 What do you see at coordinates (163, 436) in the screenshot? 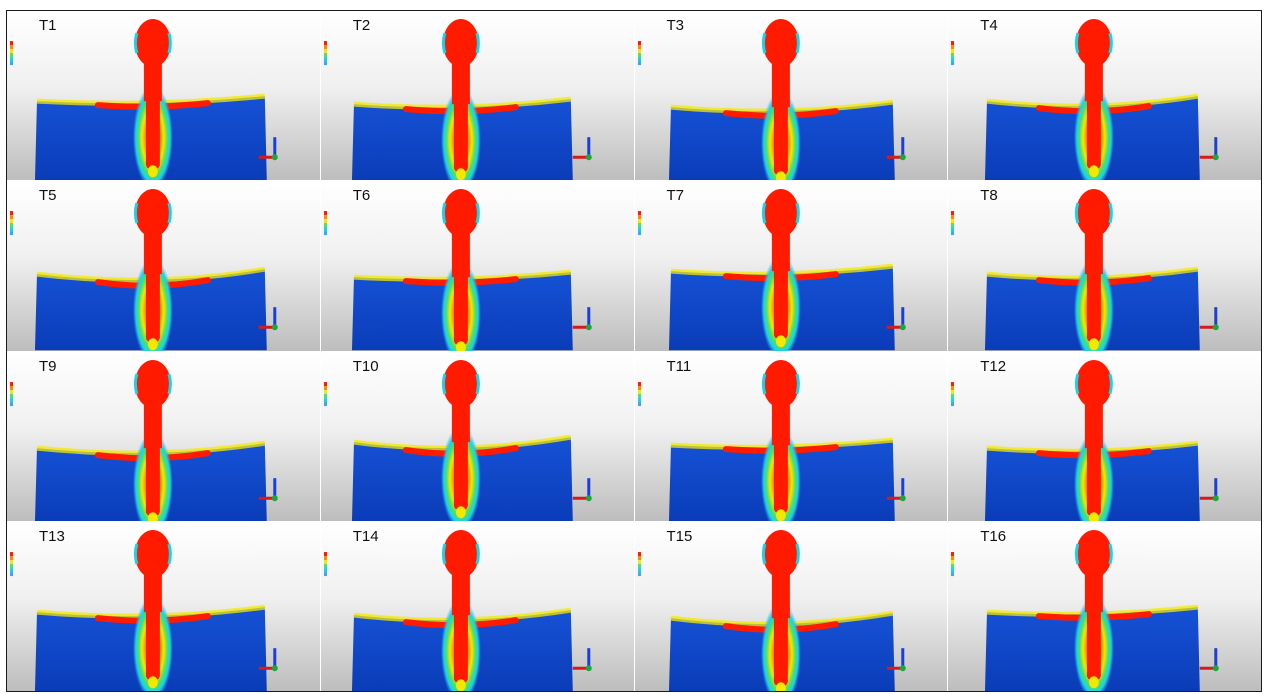
I see `fea-panel-t9: T9` at bounding box center [163, 436].